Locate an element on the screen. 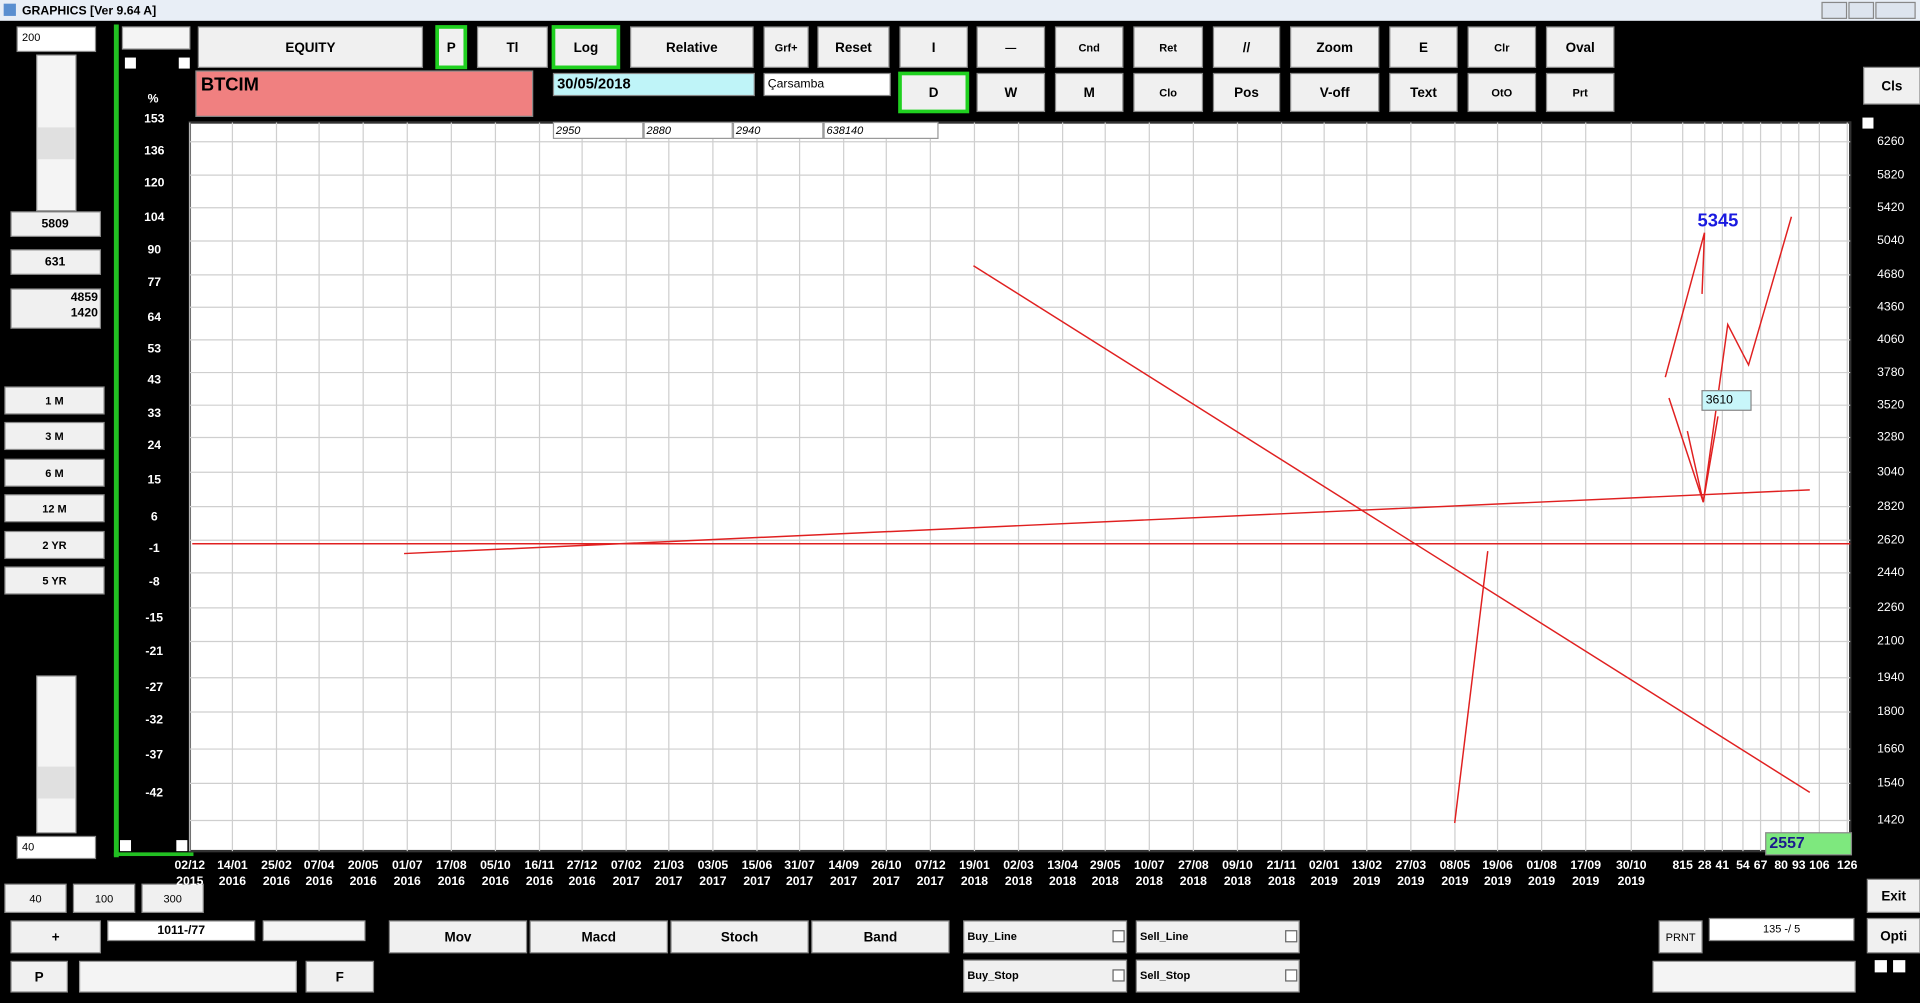 This screenshot has height=1003, width=1920. button-label: Cnd is located at coordinates (1088, 48).